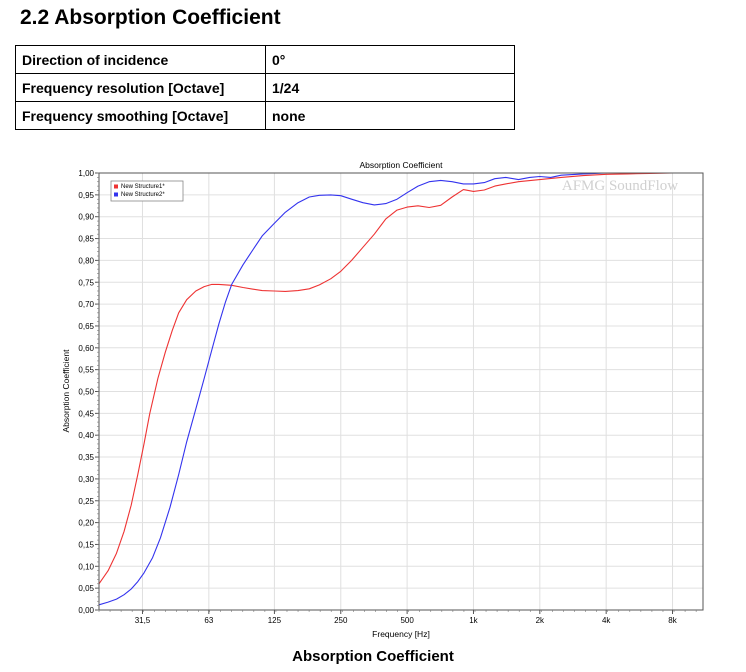 The image size is (746, 672). What do you see at coordinates (540, 620) in the screenshot?
I see `x-tick-label: 2k` at bounding box center [540, 620].